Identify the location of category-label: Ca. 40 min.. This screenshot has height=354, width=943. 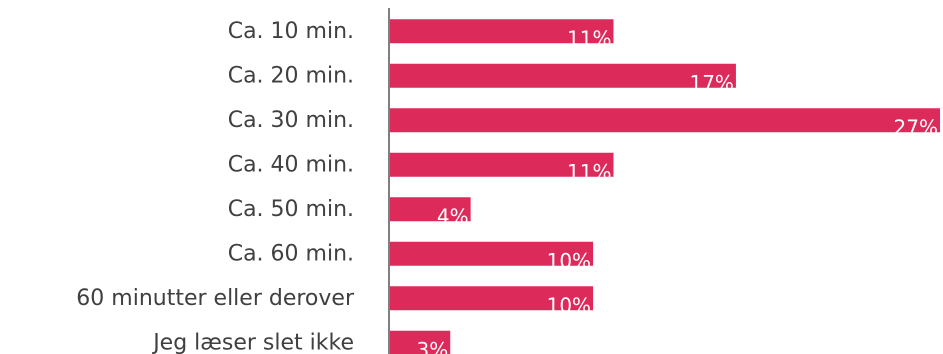
(291, 164).